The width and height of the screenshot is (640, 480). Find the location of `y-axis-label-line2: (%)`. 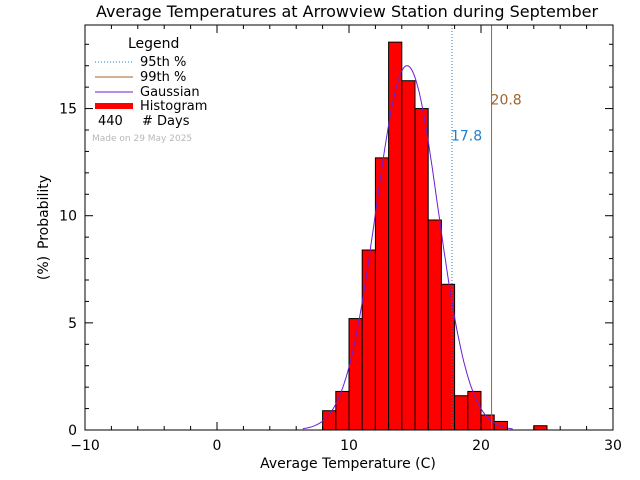

y-axis-label-line2: (%) is located at coordinates (44, 268).